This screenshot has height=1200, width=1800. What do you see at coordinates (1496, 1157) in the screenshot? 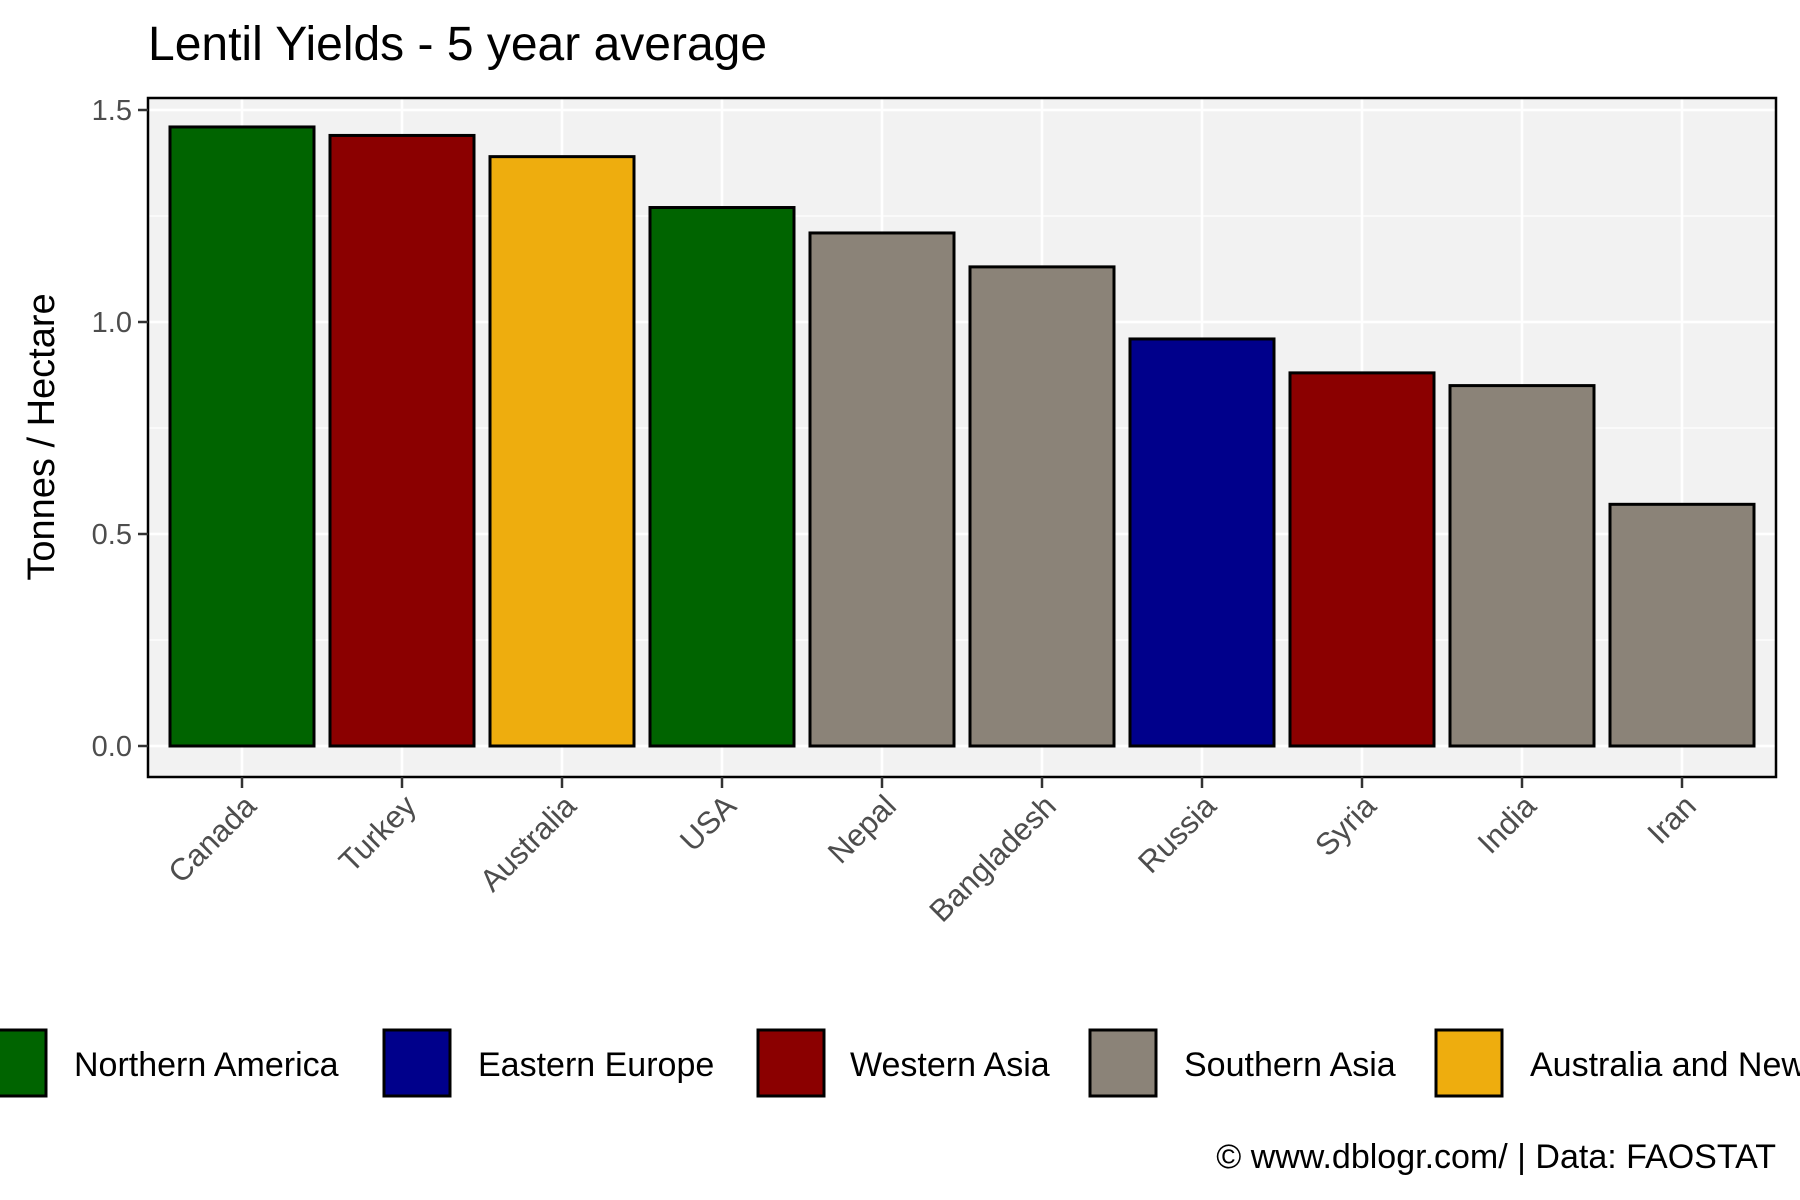
I see `chart-caption: © www.dblogr.com/ | Data: FAOSTAT` at bounding box center [1496, 1157].